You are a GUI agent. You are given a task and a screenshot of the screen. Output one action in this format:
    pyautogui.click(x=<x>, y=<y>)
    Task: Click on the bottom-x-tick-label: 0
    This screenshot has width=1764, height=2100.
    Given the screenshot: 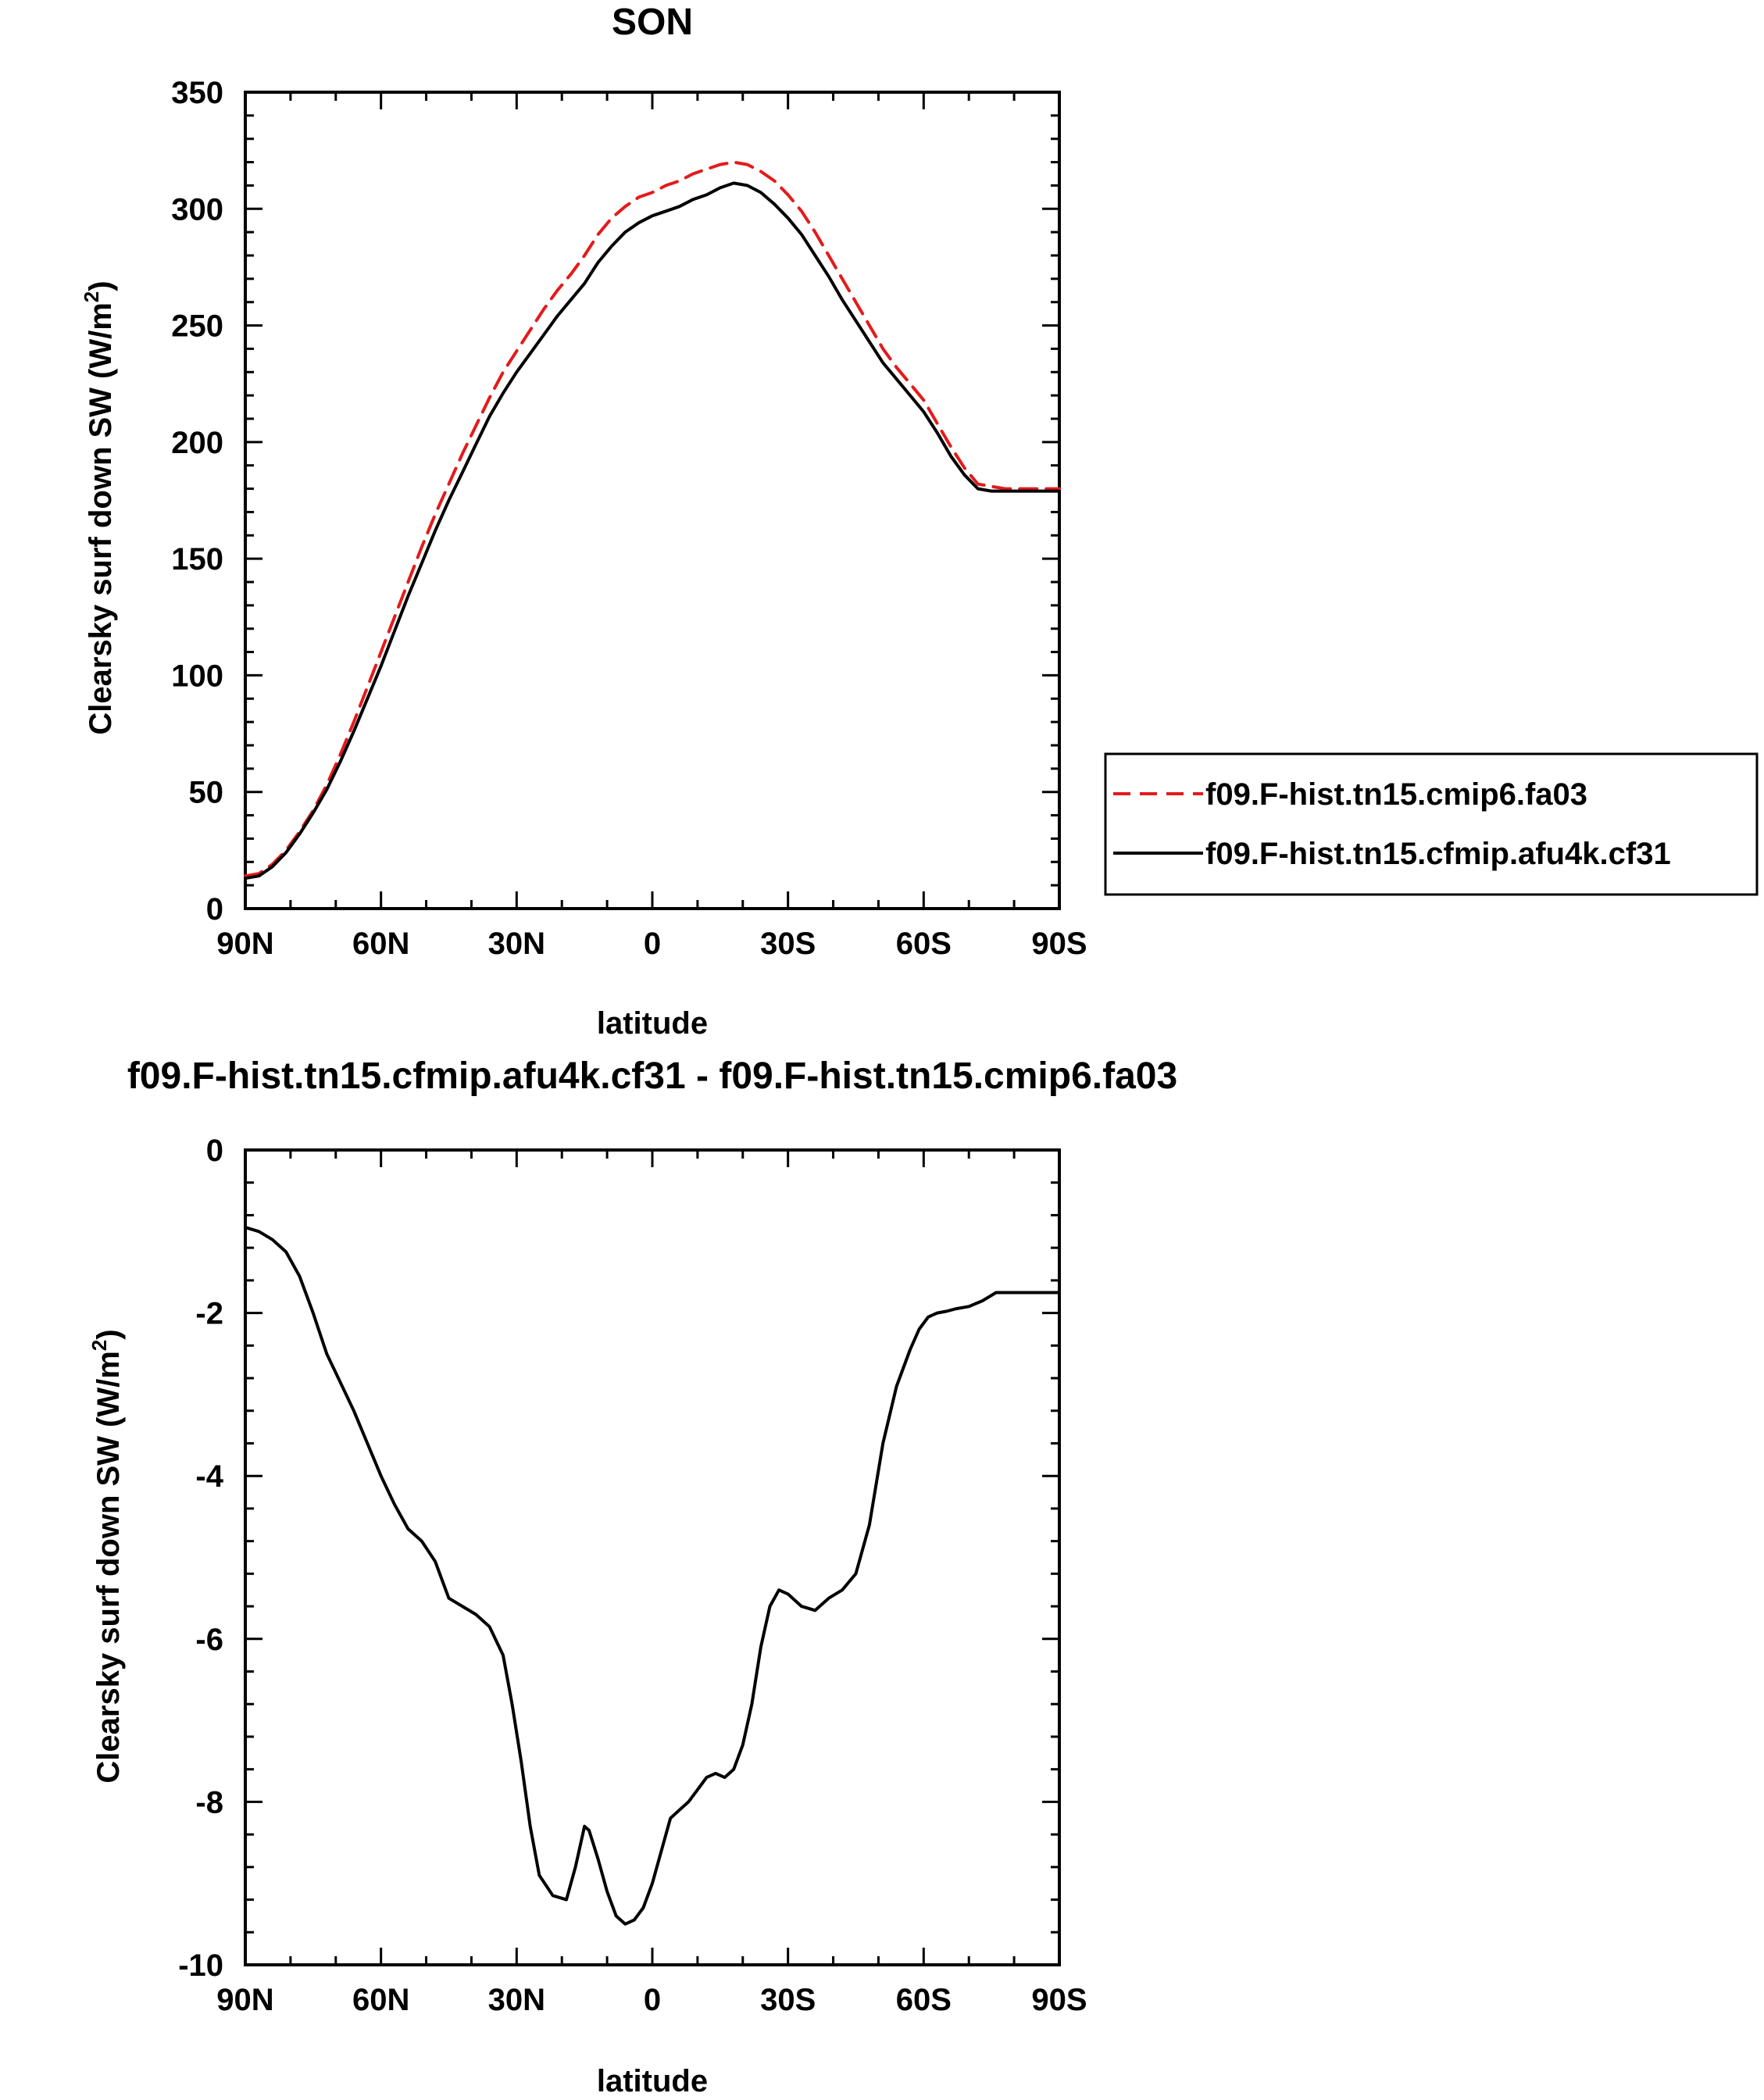 What is the action you would take?
    pyautogui.click(x=652, y=2000)
    